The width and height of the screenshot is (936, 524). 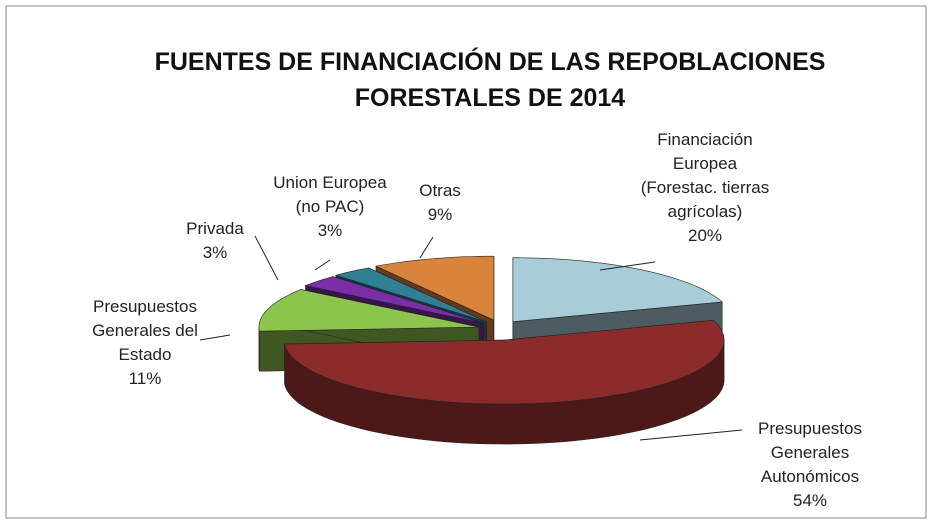 What do you see at coordinates (145, 330) in the screenshot?
I see `slice-label: Presupuestos Generales del Estado` at bounding box center [145, 330].